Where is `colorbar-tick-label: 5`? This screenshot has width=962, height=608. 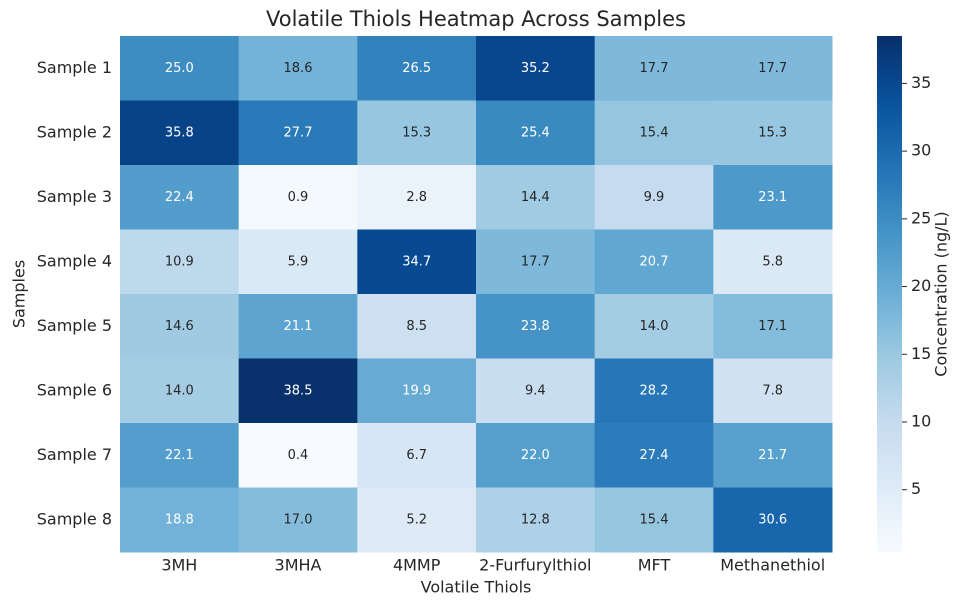
colorbar-tick-label: 5 is located at coordinates (916, 488).